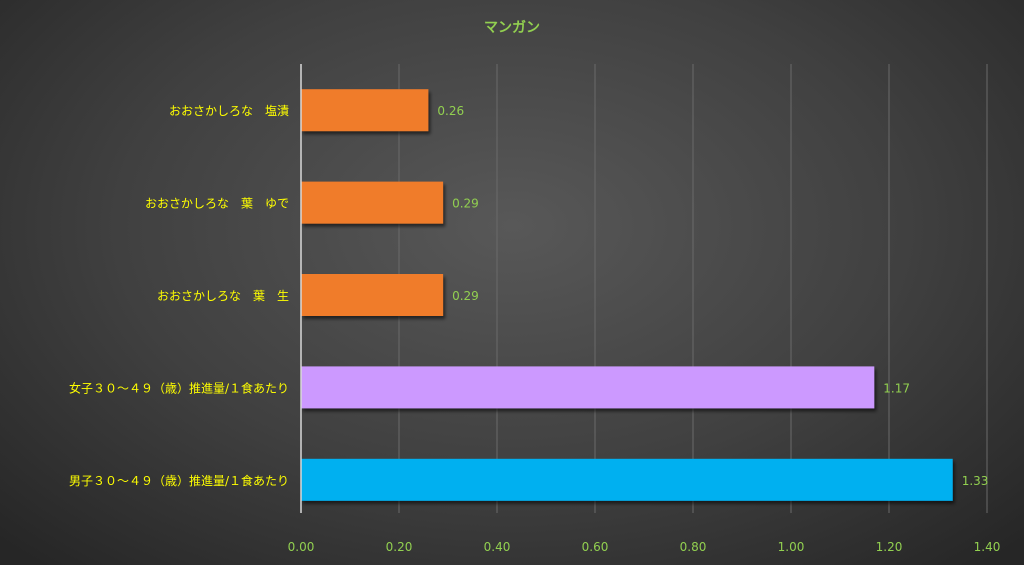 The height and width of the screenshot is (565, 1024). Describe the element at coordinates (595, 547) in the screenshot. I see `x-tick-label: 0.60` at that location.